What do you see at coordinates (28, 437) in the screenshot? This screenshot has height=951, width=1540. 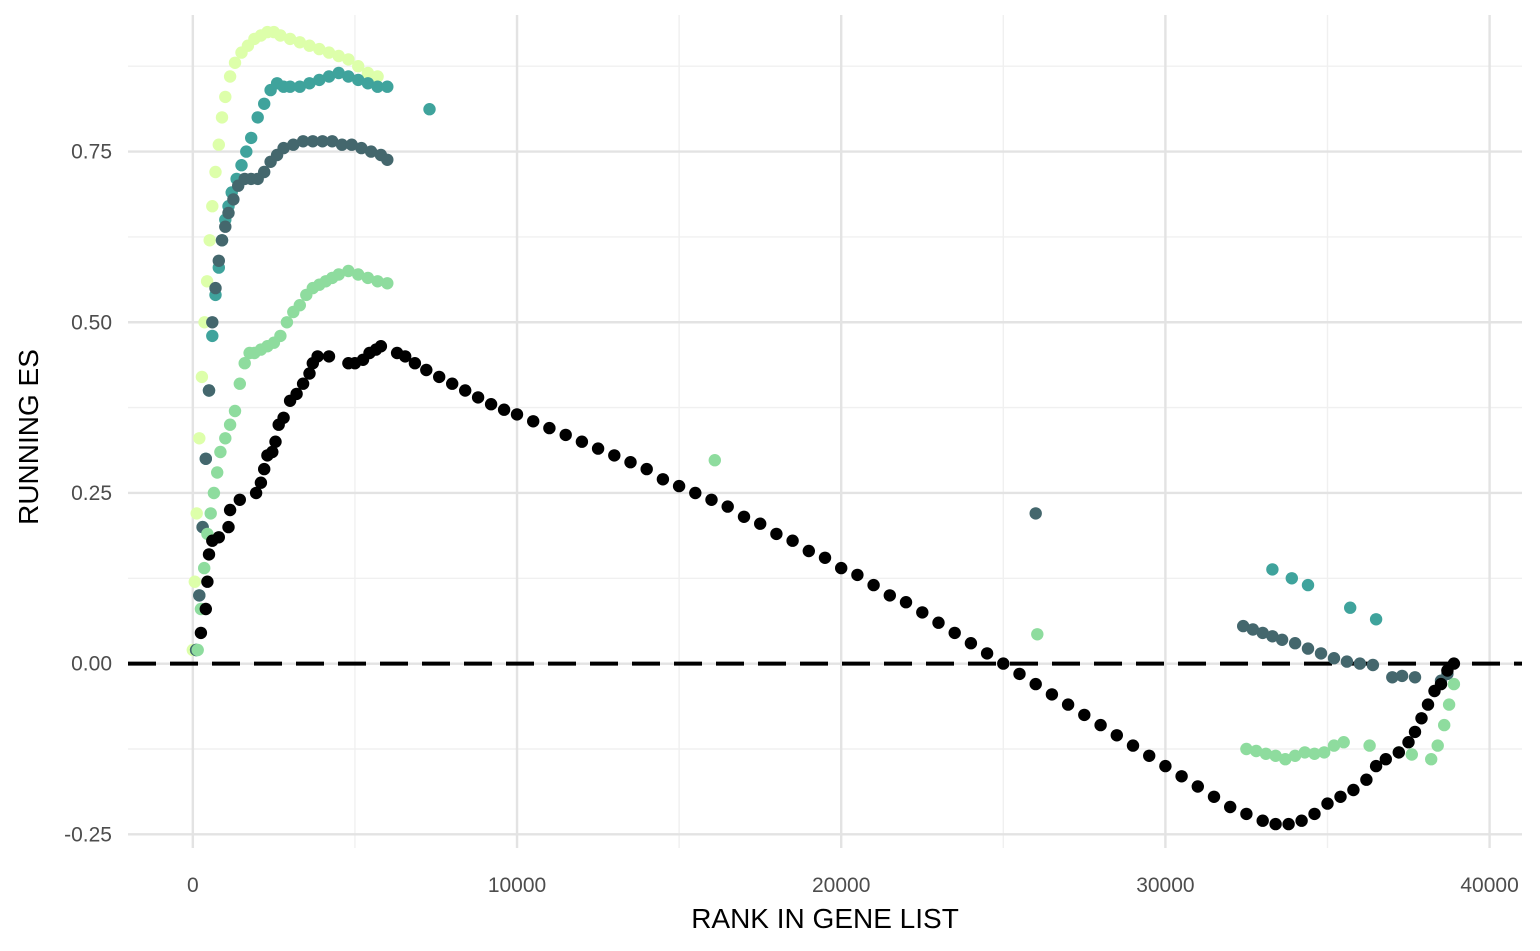 I see `y-axis-title: RUNNING ES` at bounding box center [28, 437].